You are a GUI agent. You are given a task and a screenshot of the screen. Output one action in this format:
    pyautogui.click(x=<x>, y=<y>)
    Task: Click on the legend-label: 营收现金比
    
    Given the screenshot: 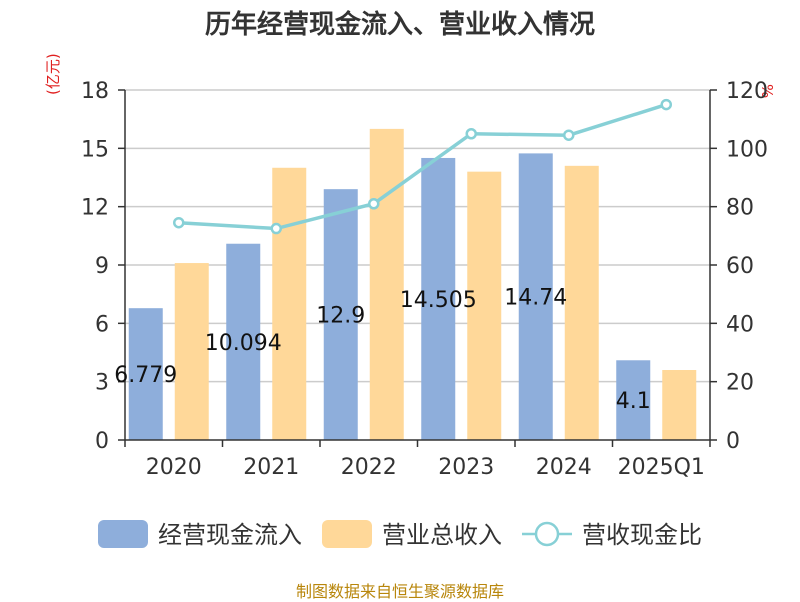 What is the action you would take?
    pyautogui.click(x=642, y=535)
    